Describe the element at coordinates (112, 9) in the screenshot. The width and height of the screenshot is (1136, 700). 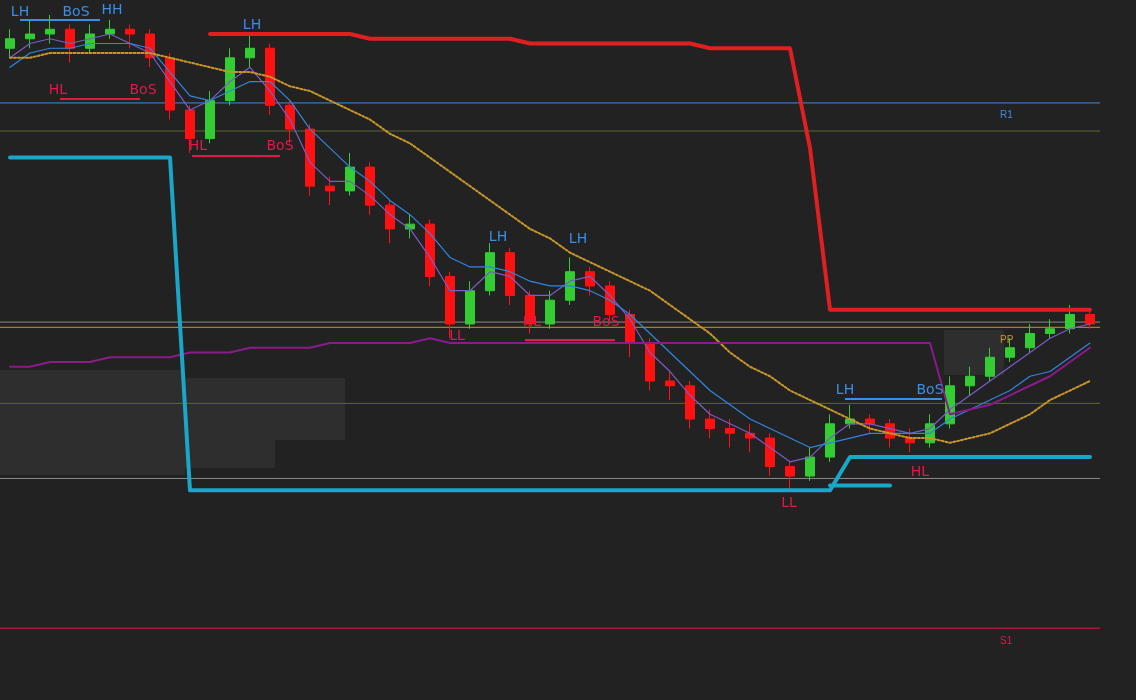
I see `annotation: HH` at that location.